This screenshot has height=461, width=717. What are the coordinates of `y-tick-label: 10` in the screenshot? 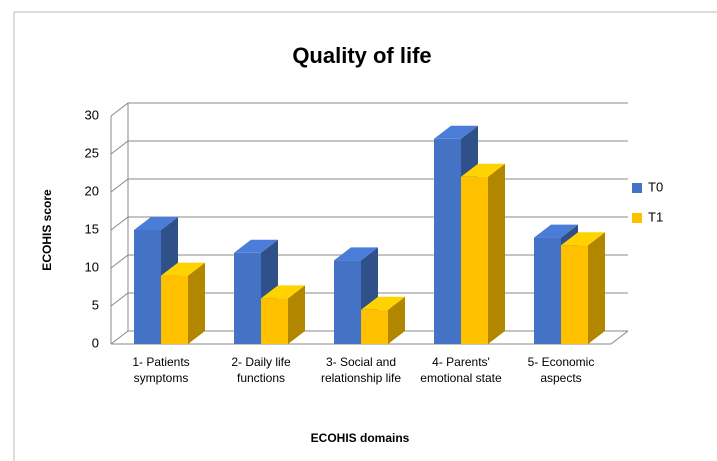 It's located at (92, 266).